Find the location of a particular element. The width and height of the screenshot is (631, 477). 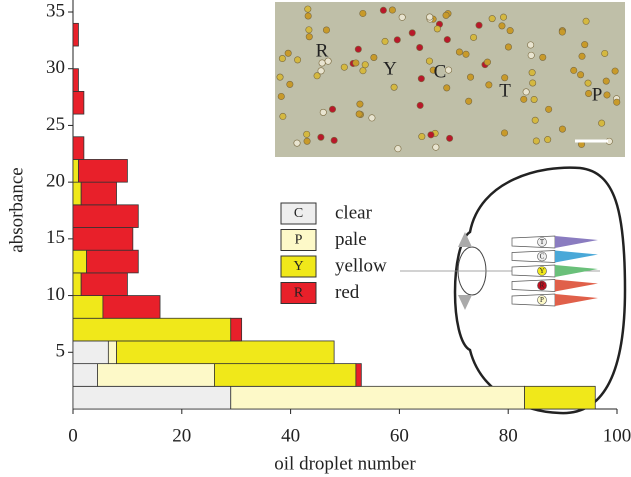

iris is located at coordinates (465, 239).